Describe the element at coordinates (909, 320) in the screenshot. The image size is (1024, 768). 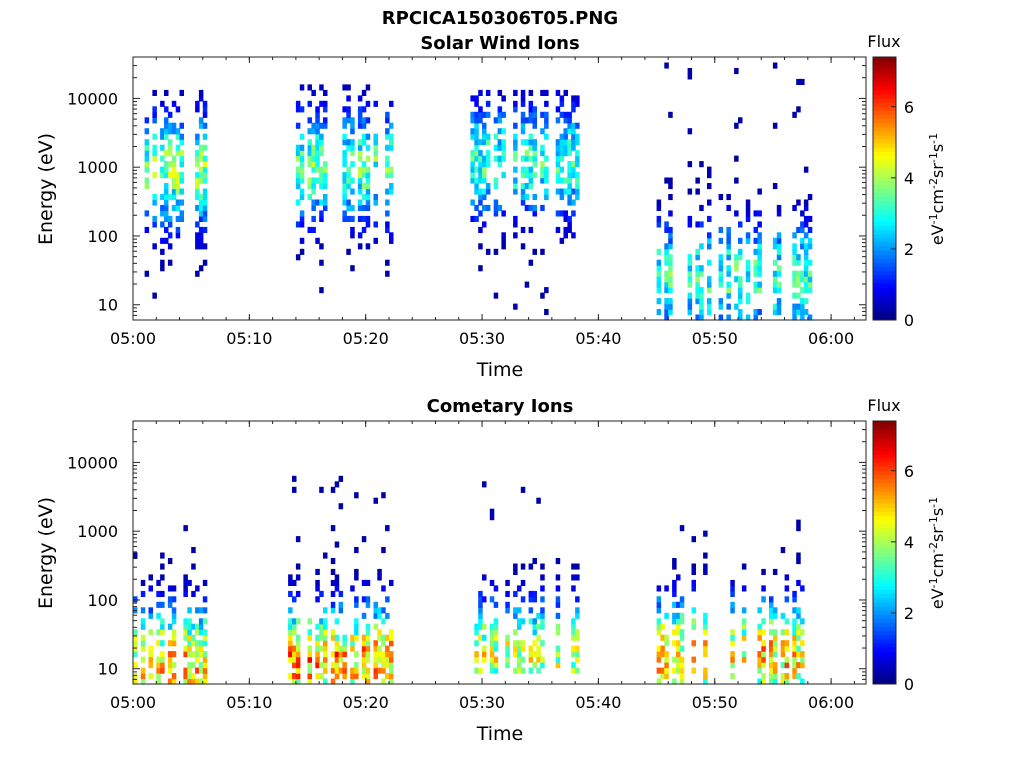
I see `colorbar-tick-label: 0` at that location.